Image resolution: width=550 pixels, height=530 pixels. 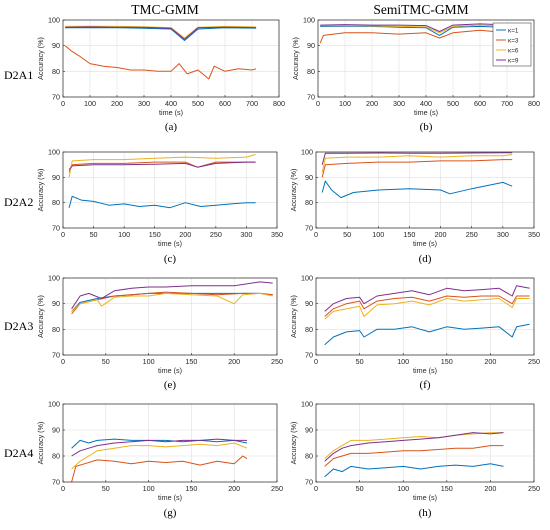 What do you see at coordinates (425, 385) in the screenshot?
I see `panel-label: (f)` at bounding box center [425, 385].